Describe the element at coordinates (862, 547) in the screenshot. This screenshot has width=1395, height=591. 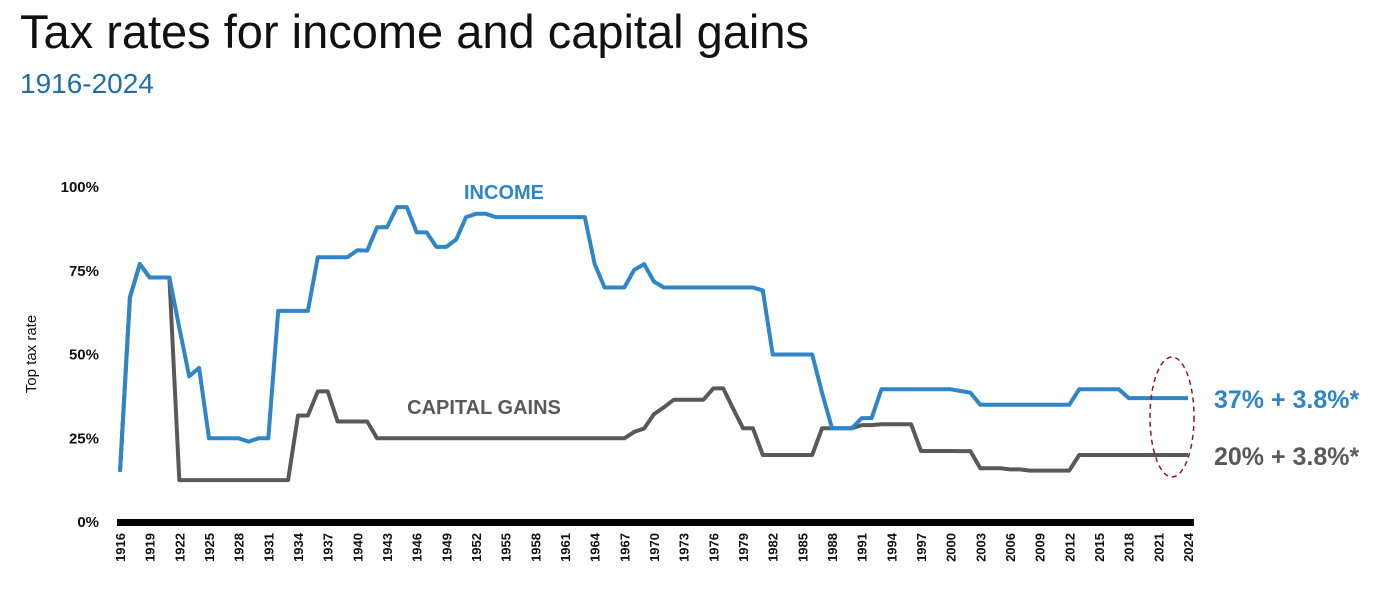
I see `x-tick-label: 1991` at that location.